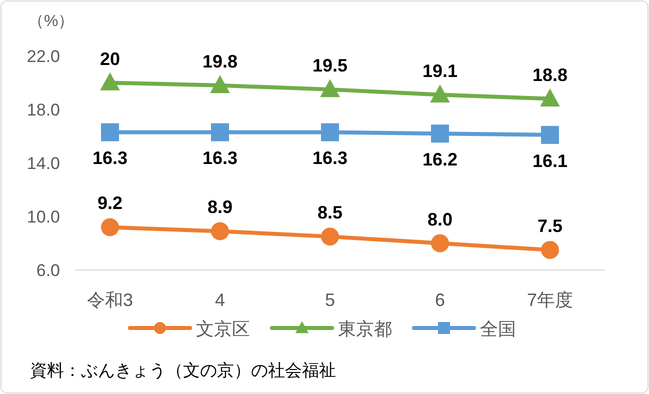  Describe the element at coordinates (110, 58) in the screenshot. I see `data-label: 20` at that location.